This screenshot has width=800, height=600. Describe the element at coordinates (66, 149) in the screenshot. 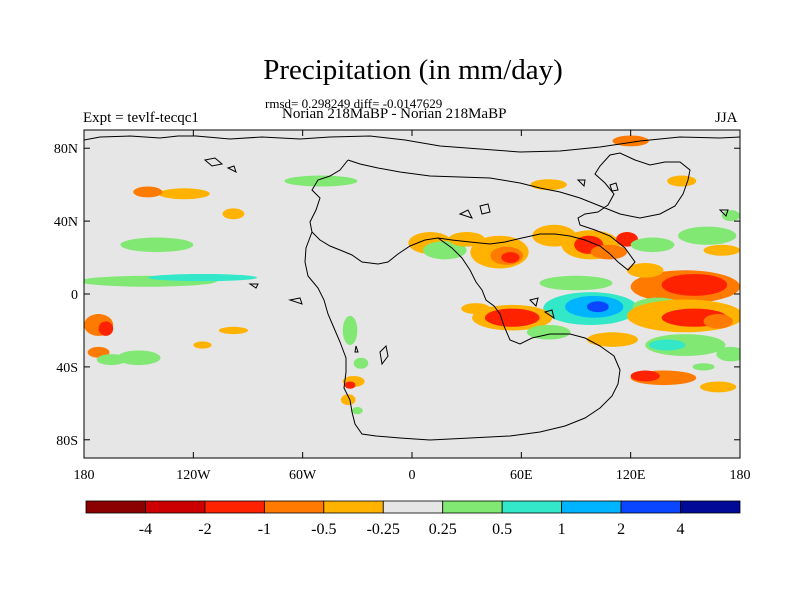

I see `y-tick-label: 80N` at that location.